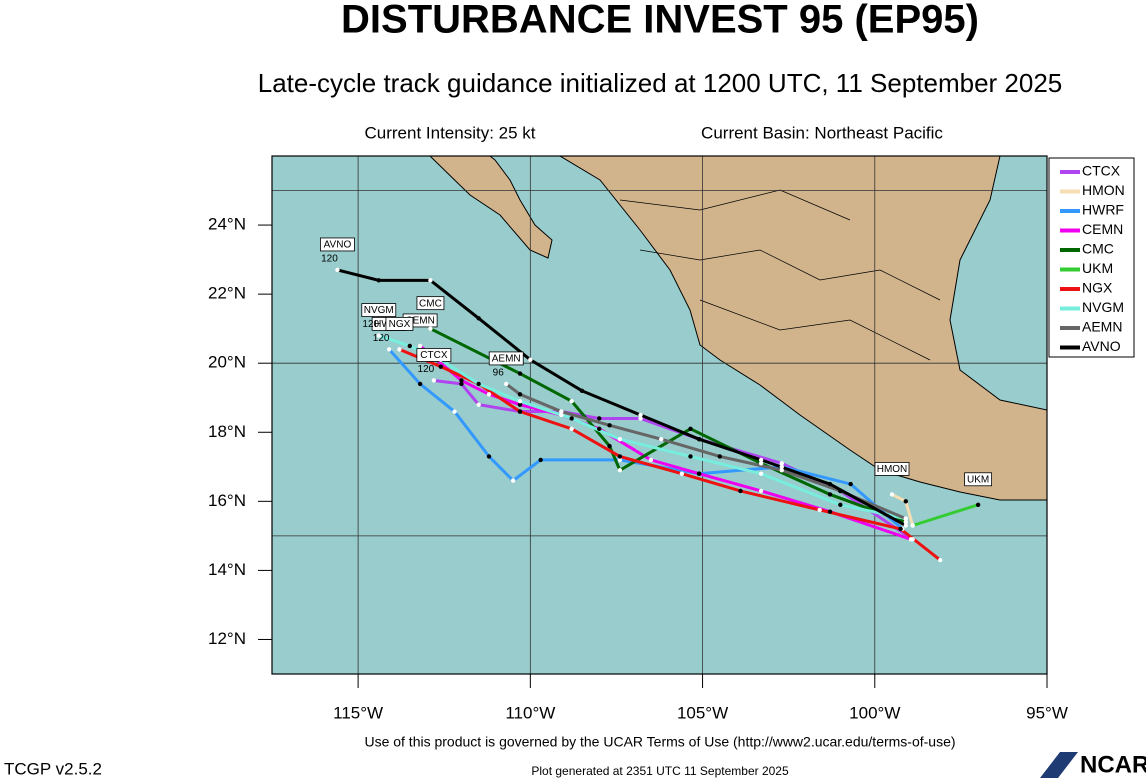 The width and height of the screenshot is (1146, 780). Describe the element at coordinates (227, 293) in the screenshot. I see `y-tick-label: 22°N` at that location.